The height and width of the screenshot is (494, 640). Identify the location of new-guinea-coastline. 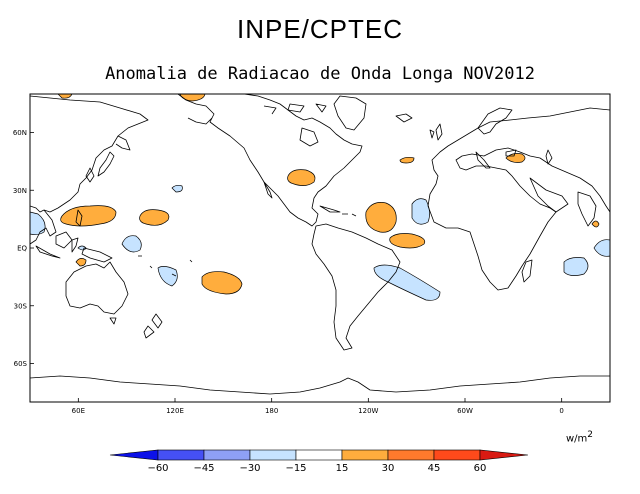
(97, 255).